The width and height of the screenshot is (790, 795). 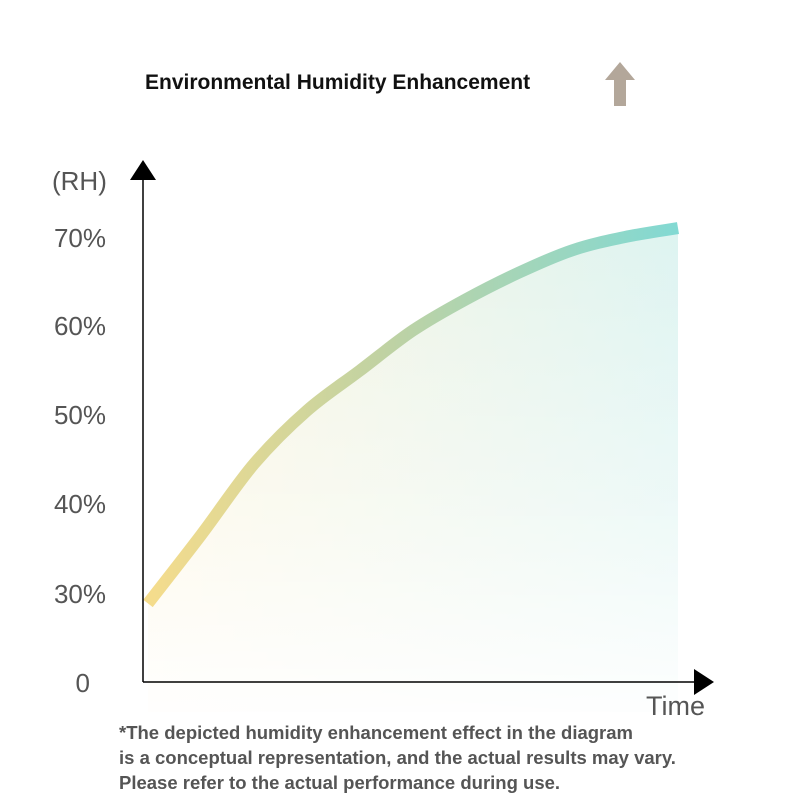 What do you see at coordinates (80, 415) in the screenshot?
I see `y-tick-label: 50%` at bounding box center [80, 415].